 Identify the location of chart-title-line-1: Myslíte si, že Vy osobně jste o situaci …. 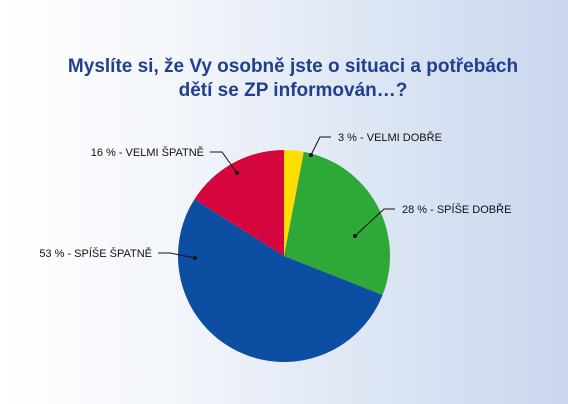
(293, 66).